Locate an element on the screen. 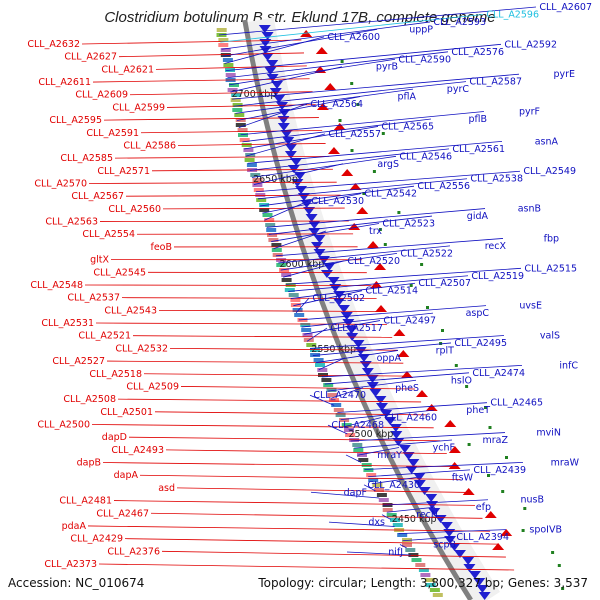 Image resolution: width=600 pixels, height=600 pixels. gene-label-right: CLL_A2520 is located at coordinates (373, 261).